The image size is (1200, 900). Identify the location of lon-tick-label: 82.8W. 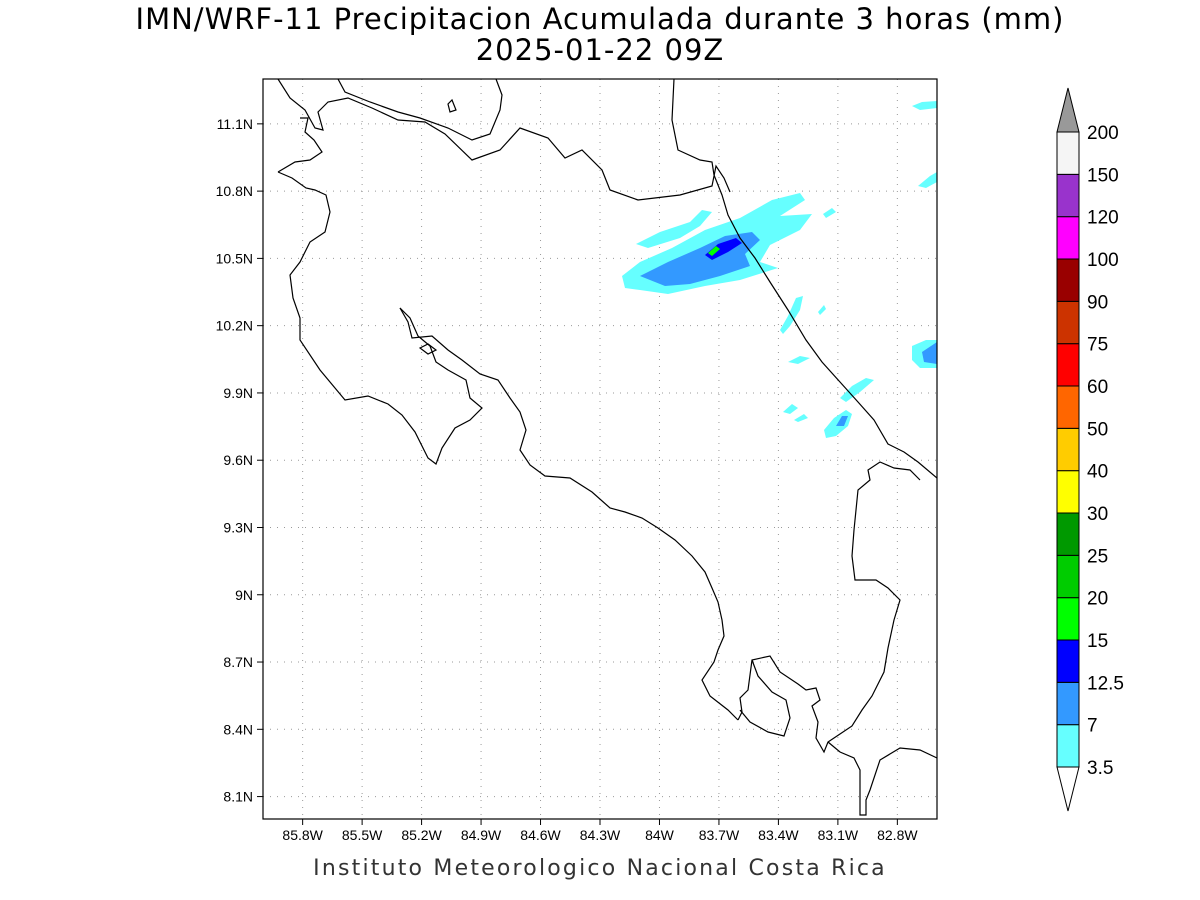
(897, 835).